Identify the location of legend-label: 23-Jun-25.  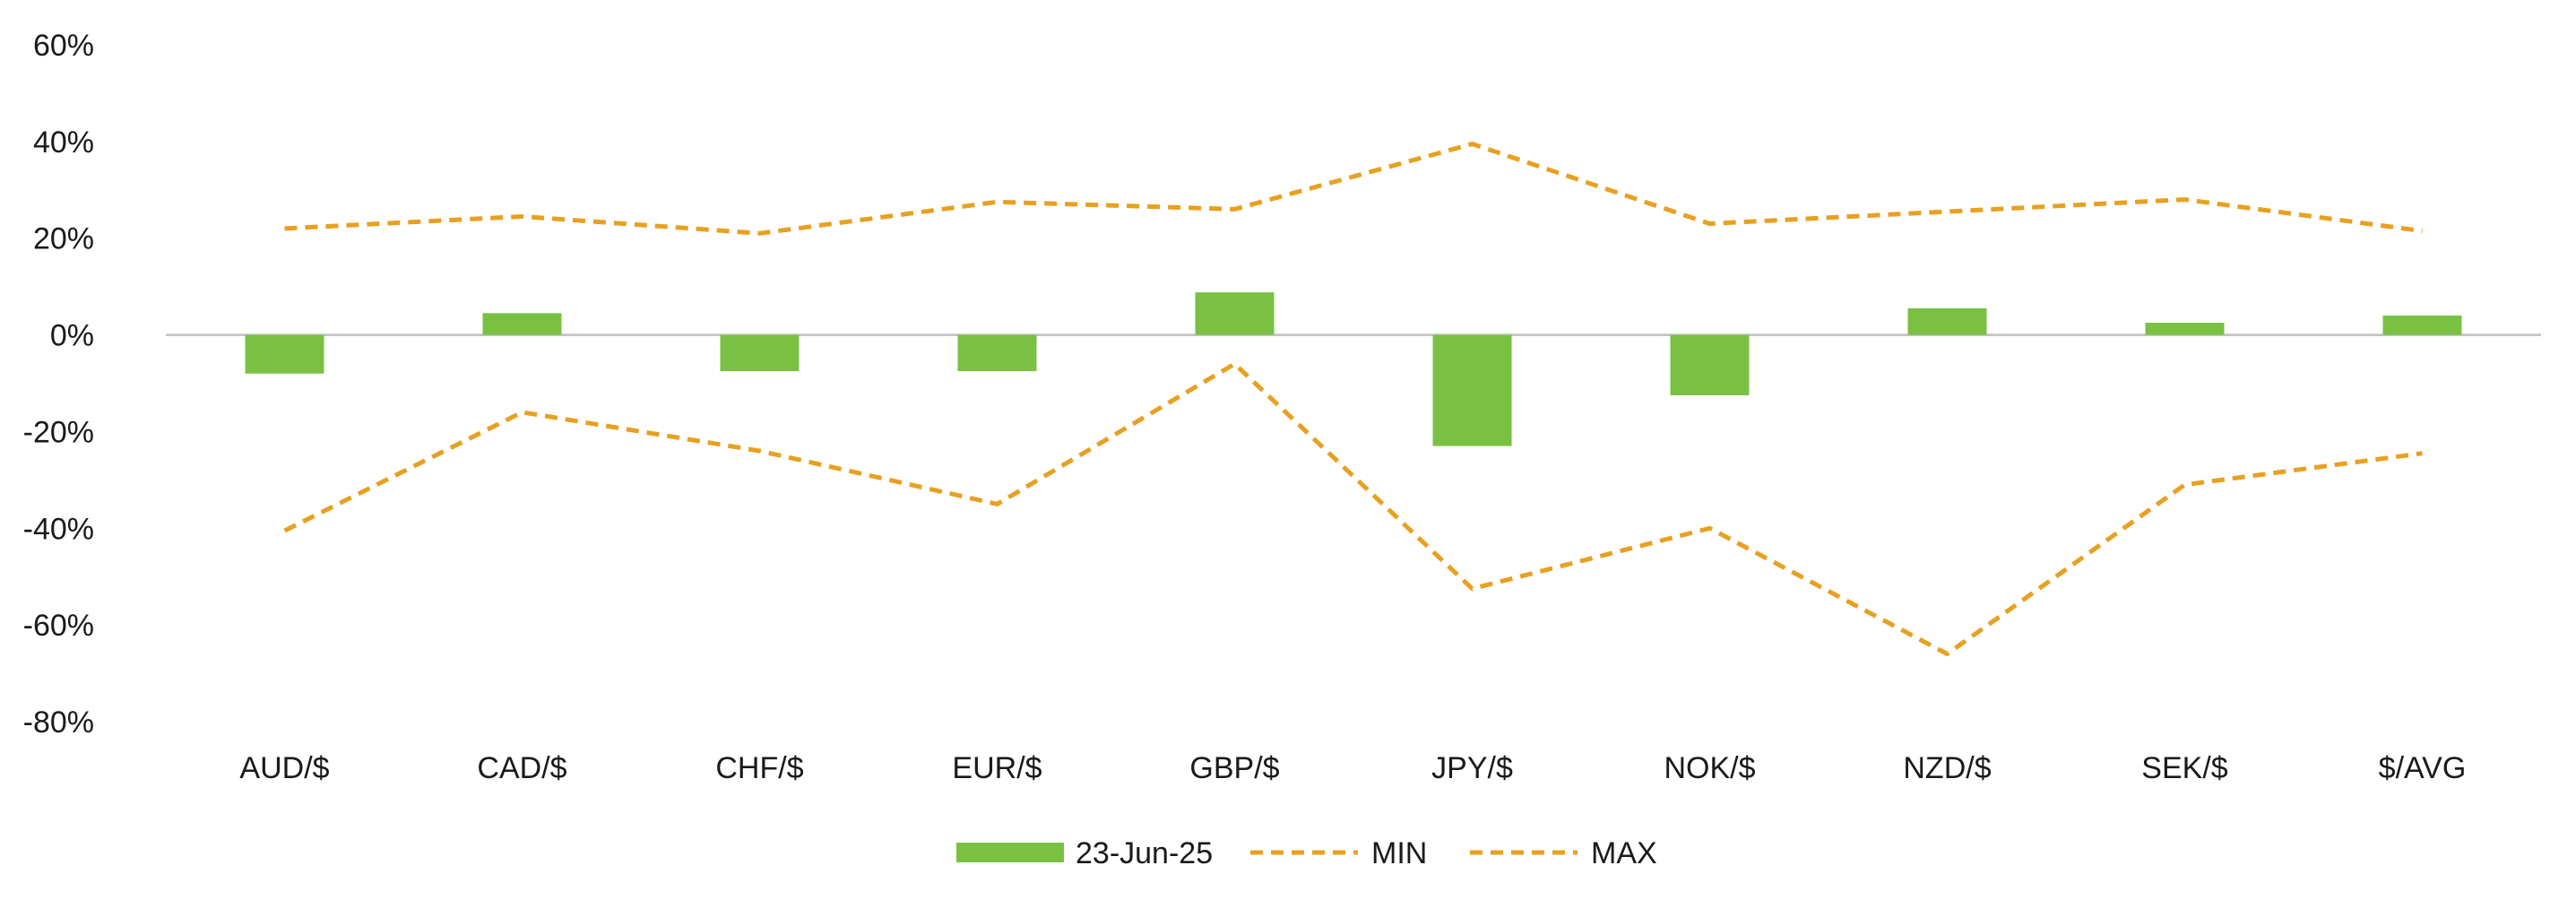
(1144, 853).